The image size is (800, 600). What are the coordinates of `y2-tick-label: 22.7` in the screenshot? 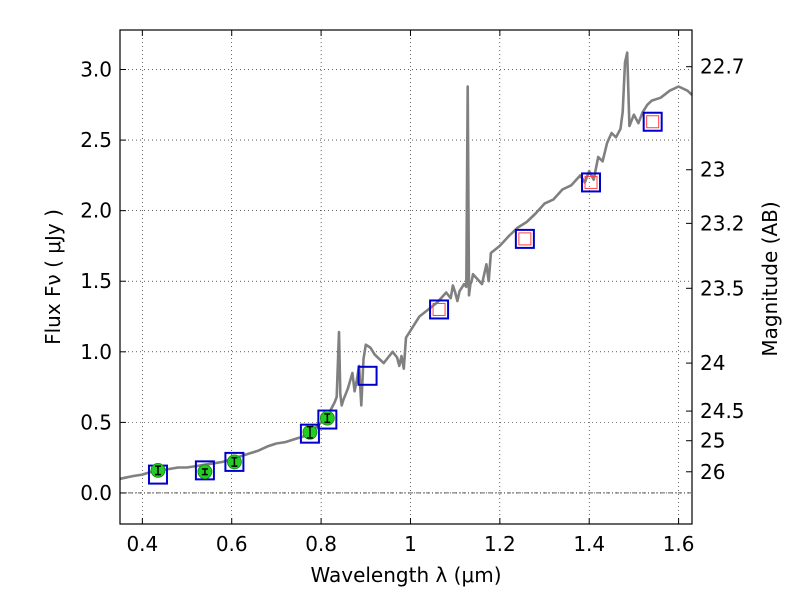 It's located at (722, 67).